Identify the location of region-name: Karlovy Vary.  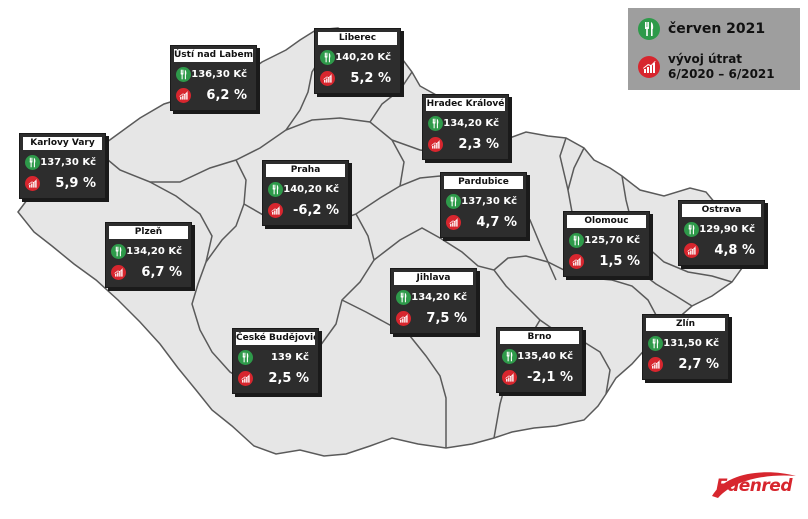
(62, 143).